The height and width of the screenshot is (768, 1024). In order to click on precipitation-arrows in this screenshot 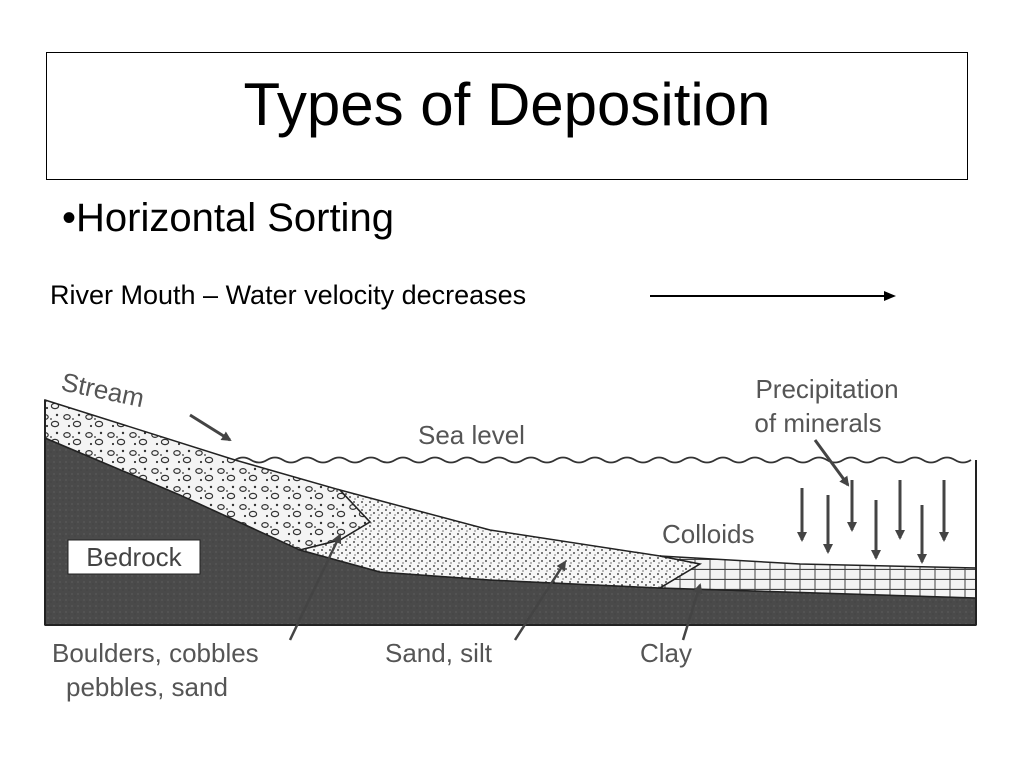, I will do `click(873, 501)`.